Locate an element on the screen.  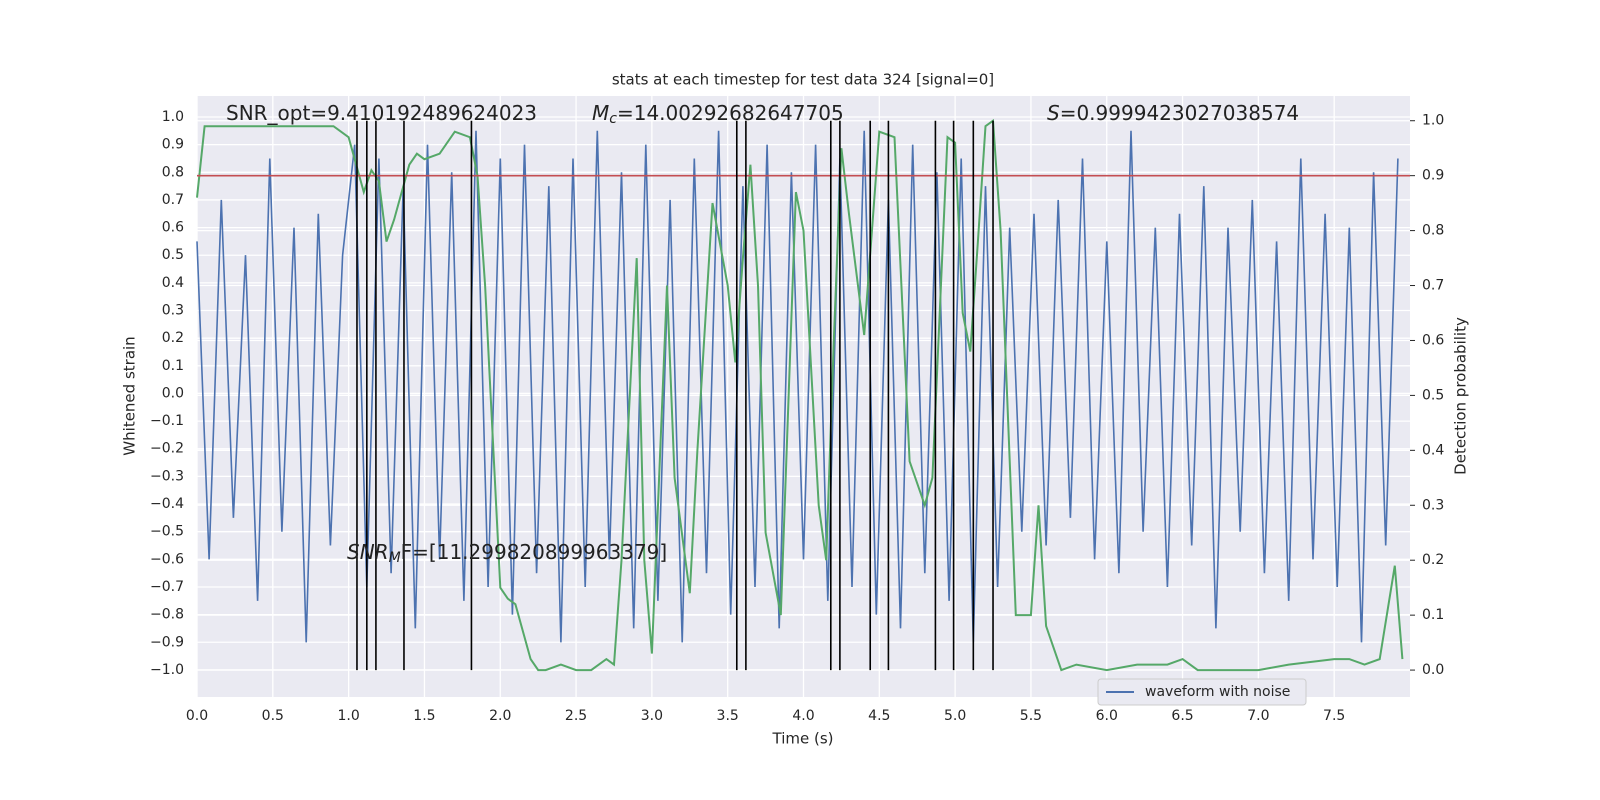
y2-tick-label: 0.8 is located at coordinates (1433, 231).